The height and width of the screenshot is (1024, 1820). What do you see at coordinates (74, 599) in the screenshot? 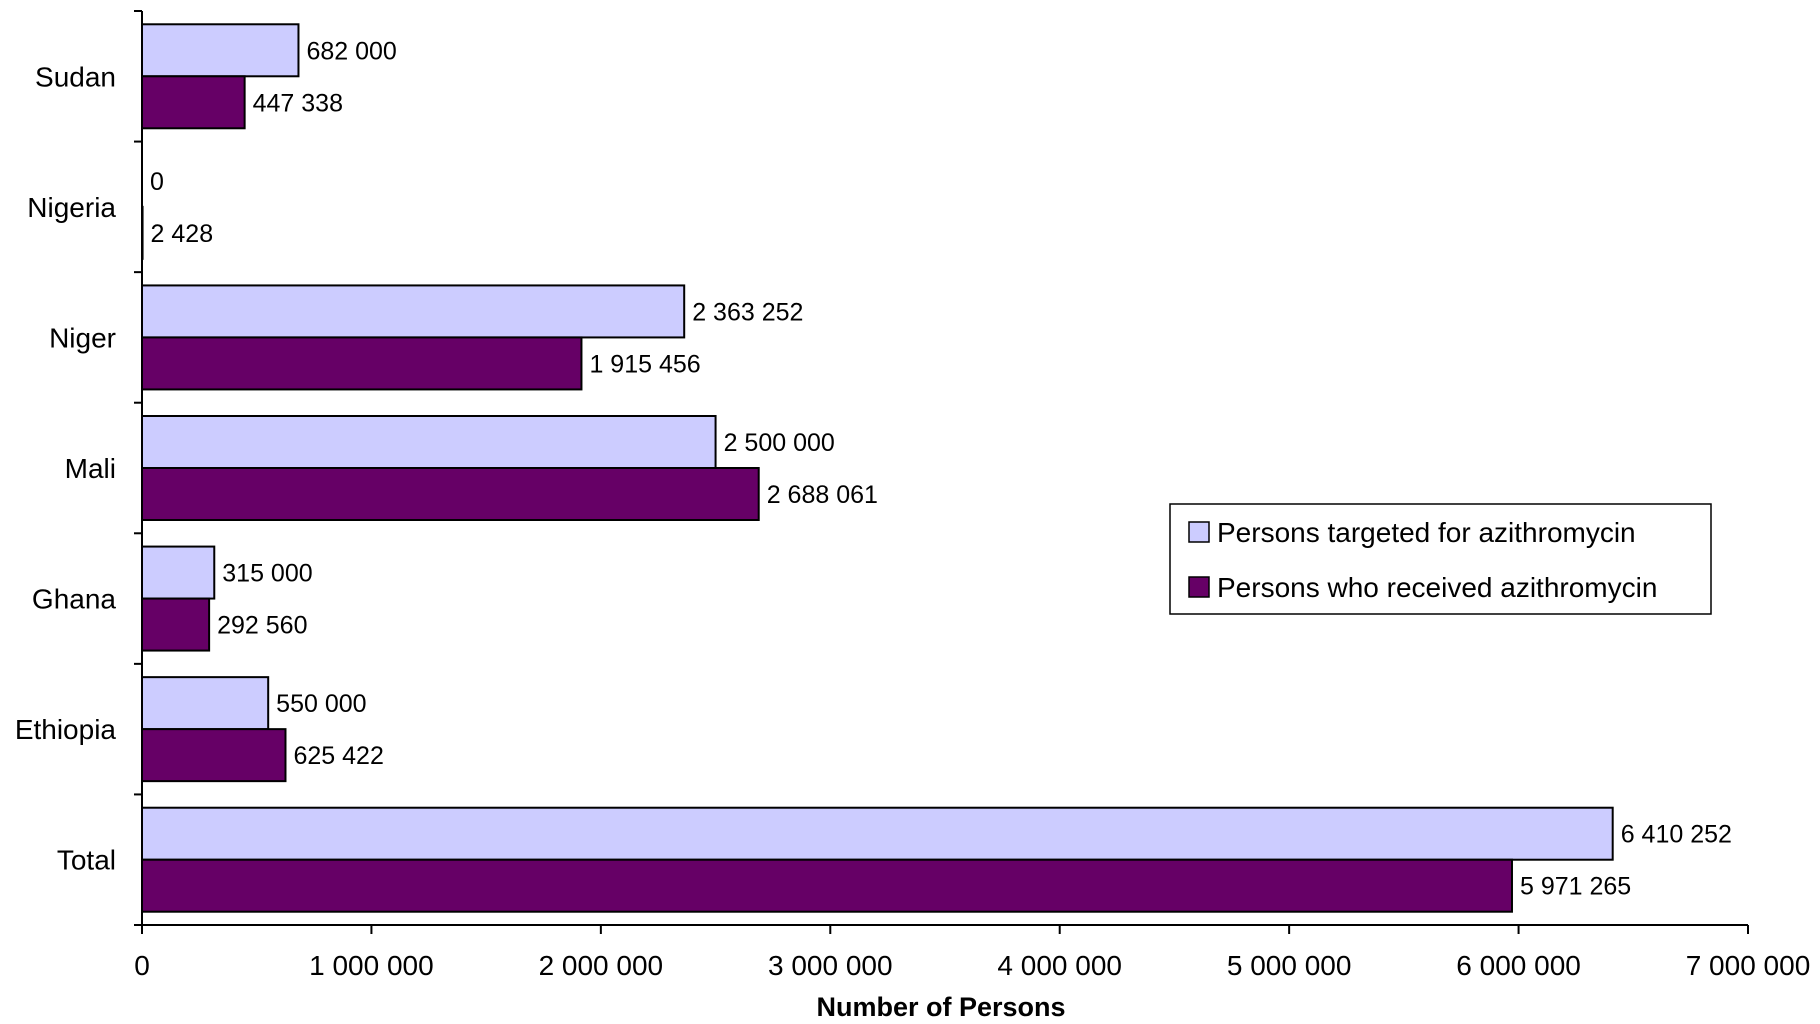
I see `category-label: Ghana` at bounding box center [74, 599].